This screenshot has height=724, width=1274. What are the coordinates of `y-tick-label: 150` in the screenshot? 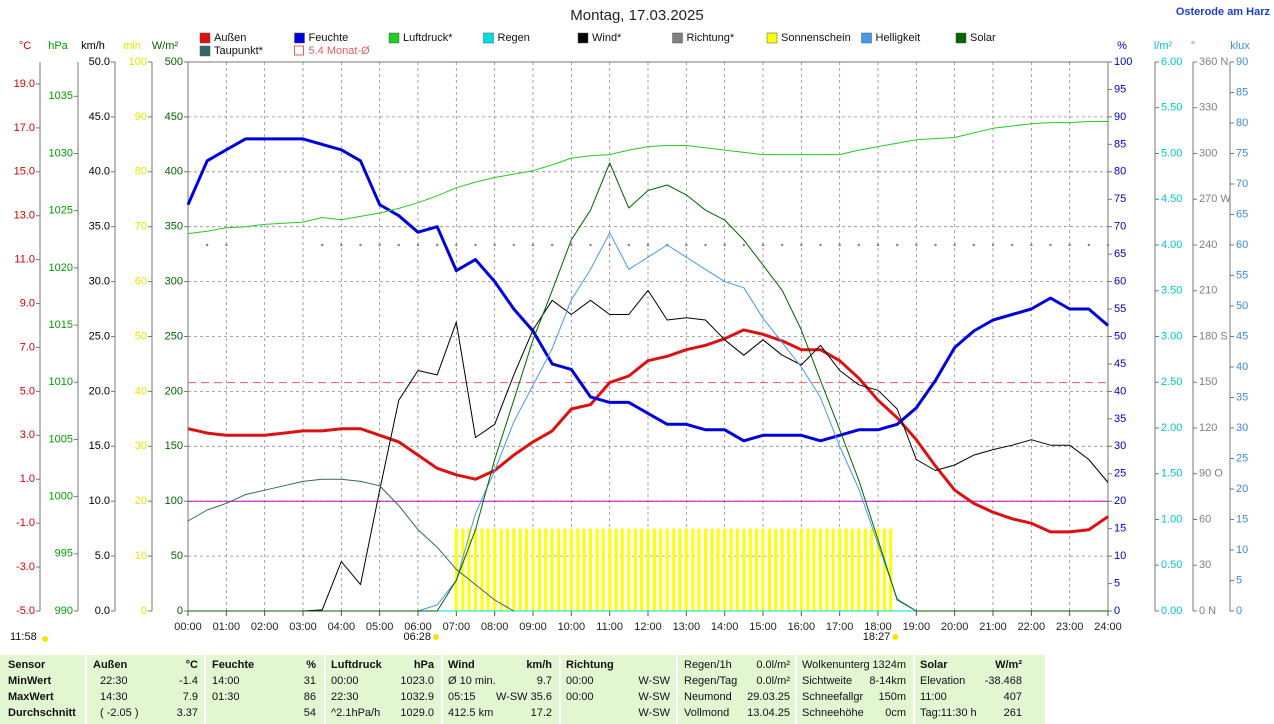 It's located at (1208, 382).